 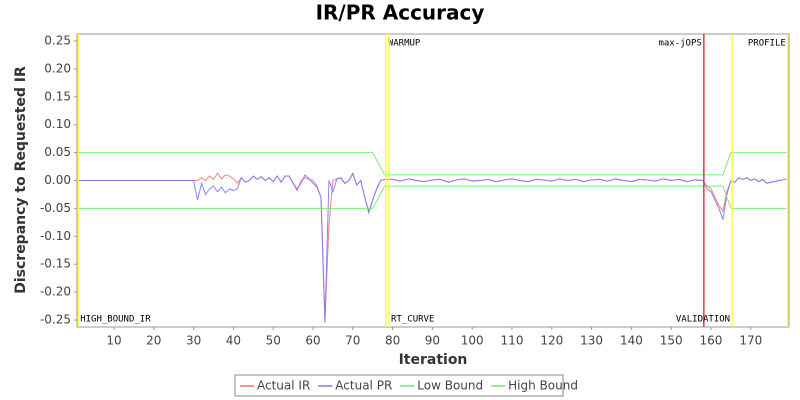 What do you see at coordinates (767, 44) in the screenshot?
I see `marker-label: PROFILE` at bounding box center [767, 44].